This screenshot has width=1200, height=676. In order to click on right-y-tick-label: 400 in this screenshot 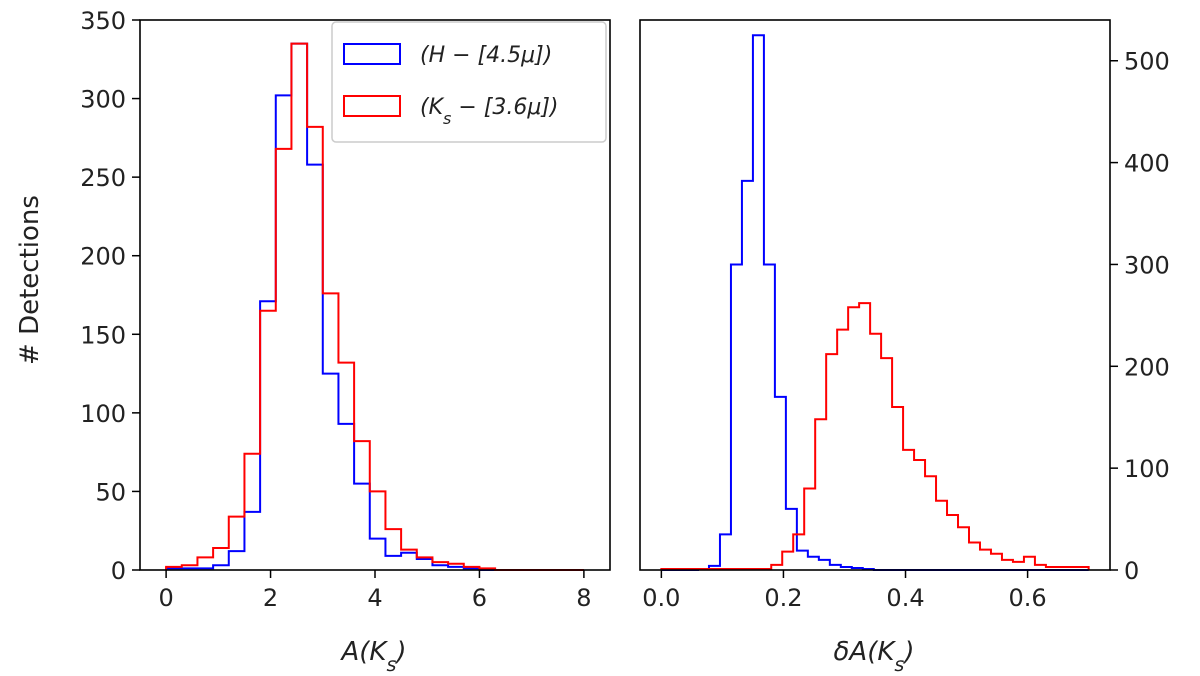, I will do `click(1147, 164)`.